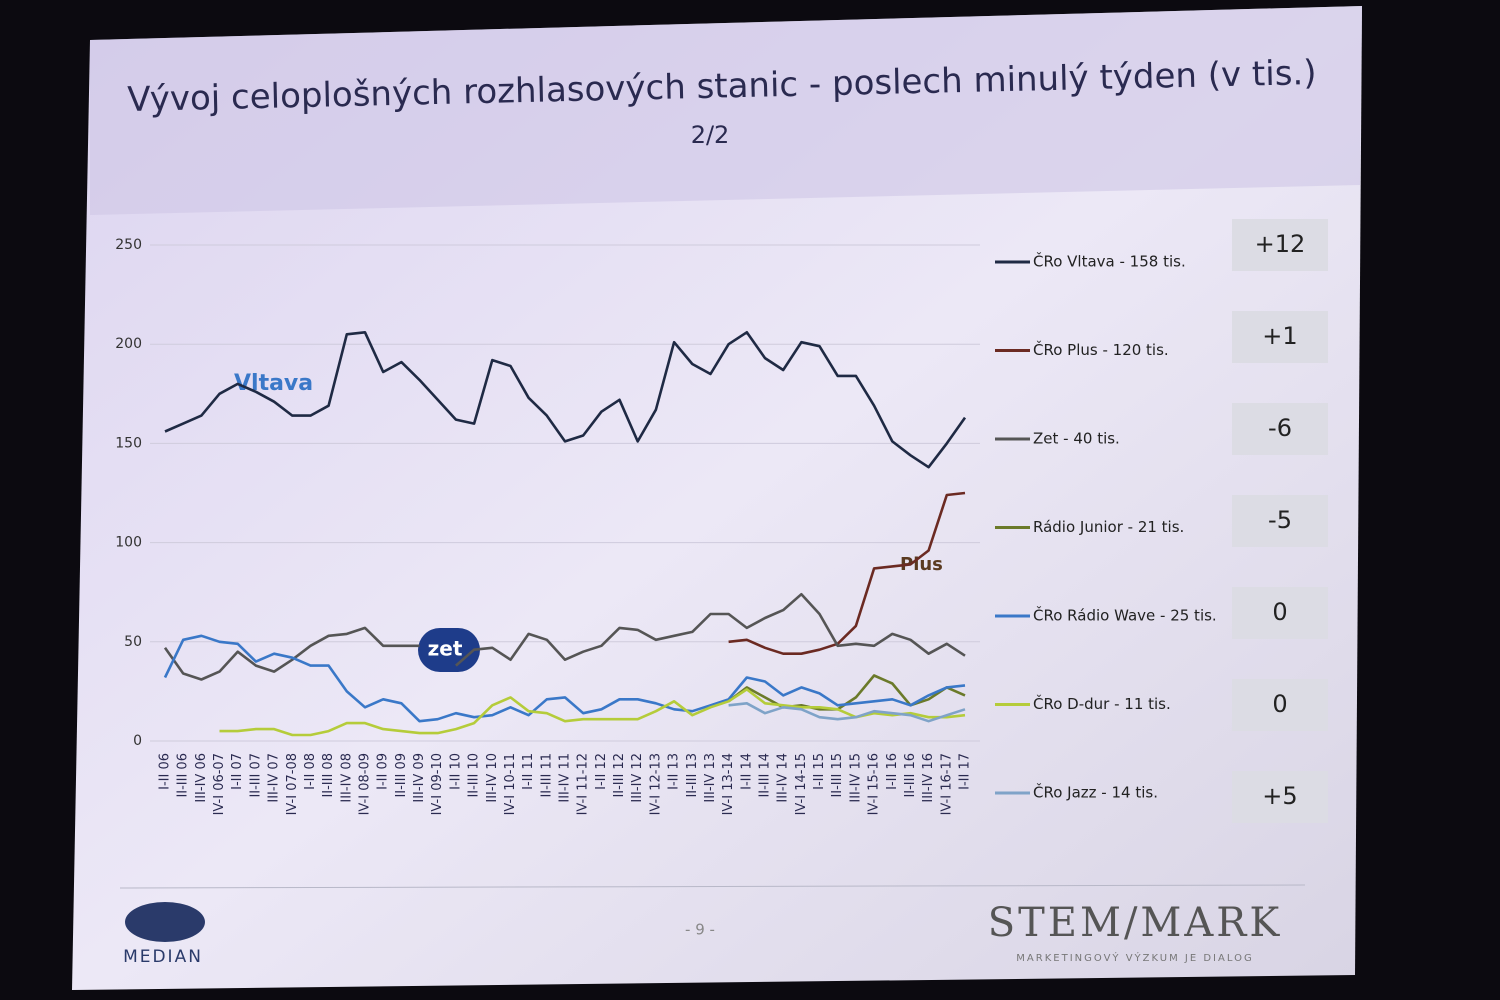 This screenshot has width=1500, height=1000. Describe the element at coordinates (492, 778) in the screenshot. I see `x-tick-label: III-IV 10` at that location.